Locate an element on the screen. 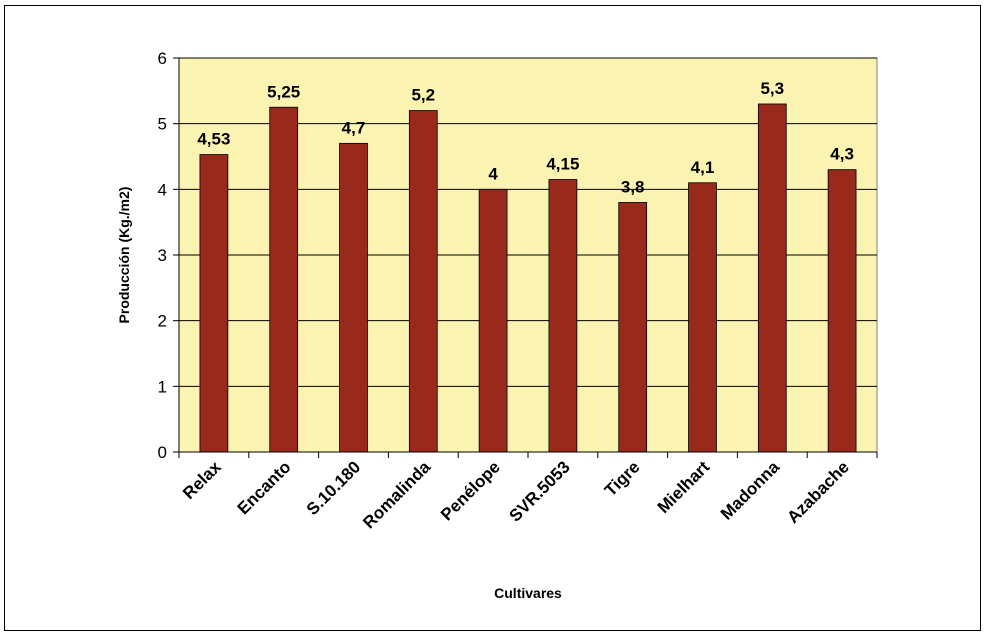 Image resolution: width=986 pixels, height=636 pixels. x-tick-label: Tigre is located at coordinates (622, 478).